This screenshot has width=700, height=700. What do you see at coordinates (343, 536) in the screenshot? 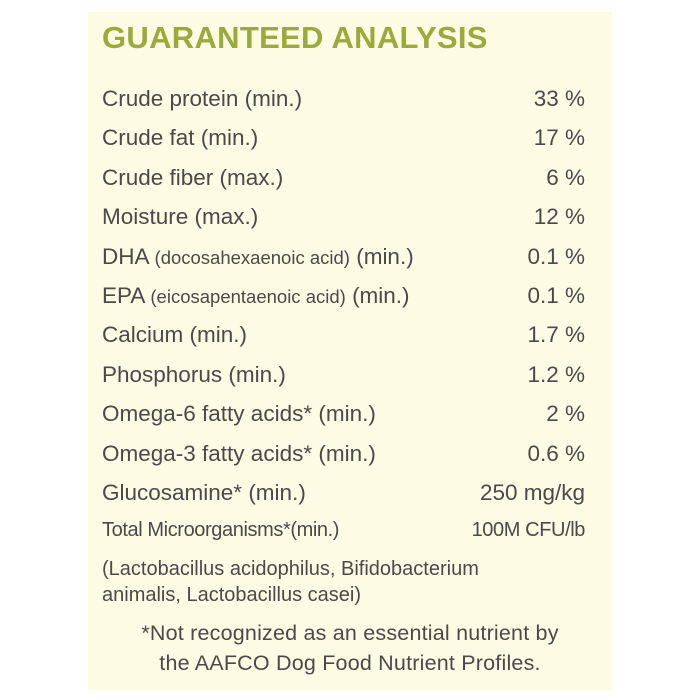
I see `analysis-row: Total Microorganisms*(min.) 100M CFU/lb` at bounding box center [343, 536].